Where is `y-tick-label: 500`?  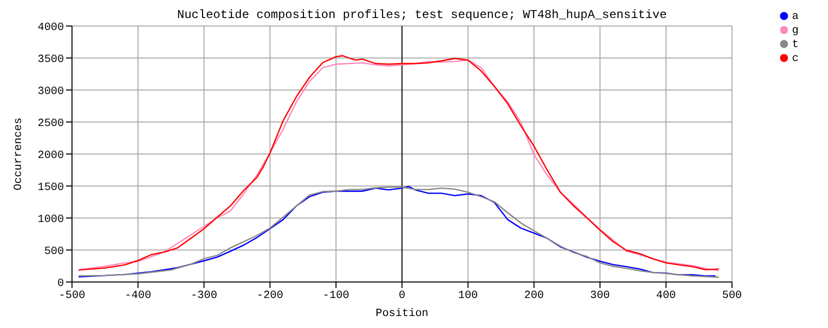 y-tick-label: 500 is located at coordinates (54, 252).